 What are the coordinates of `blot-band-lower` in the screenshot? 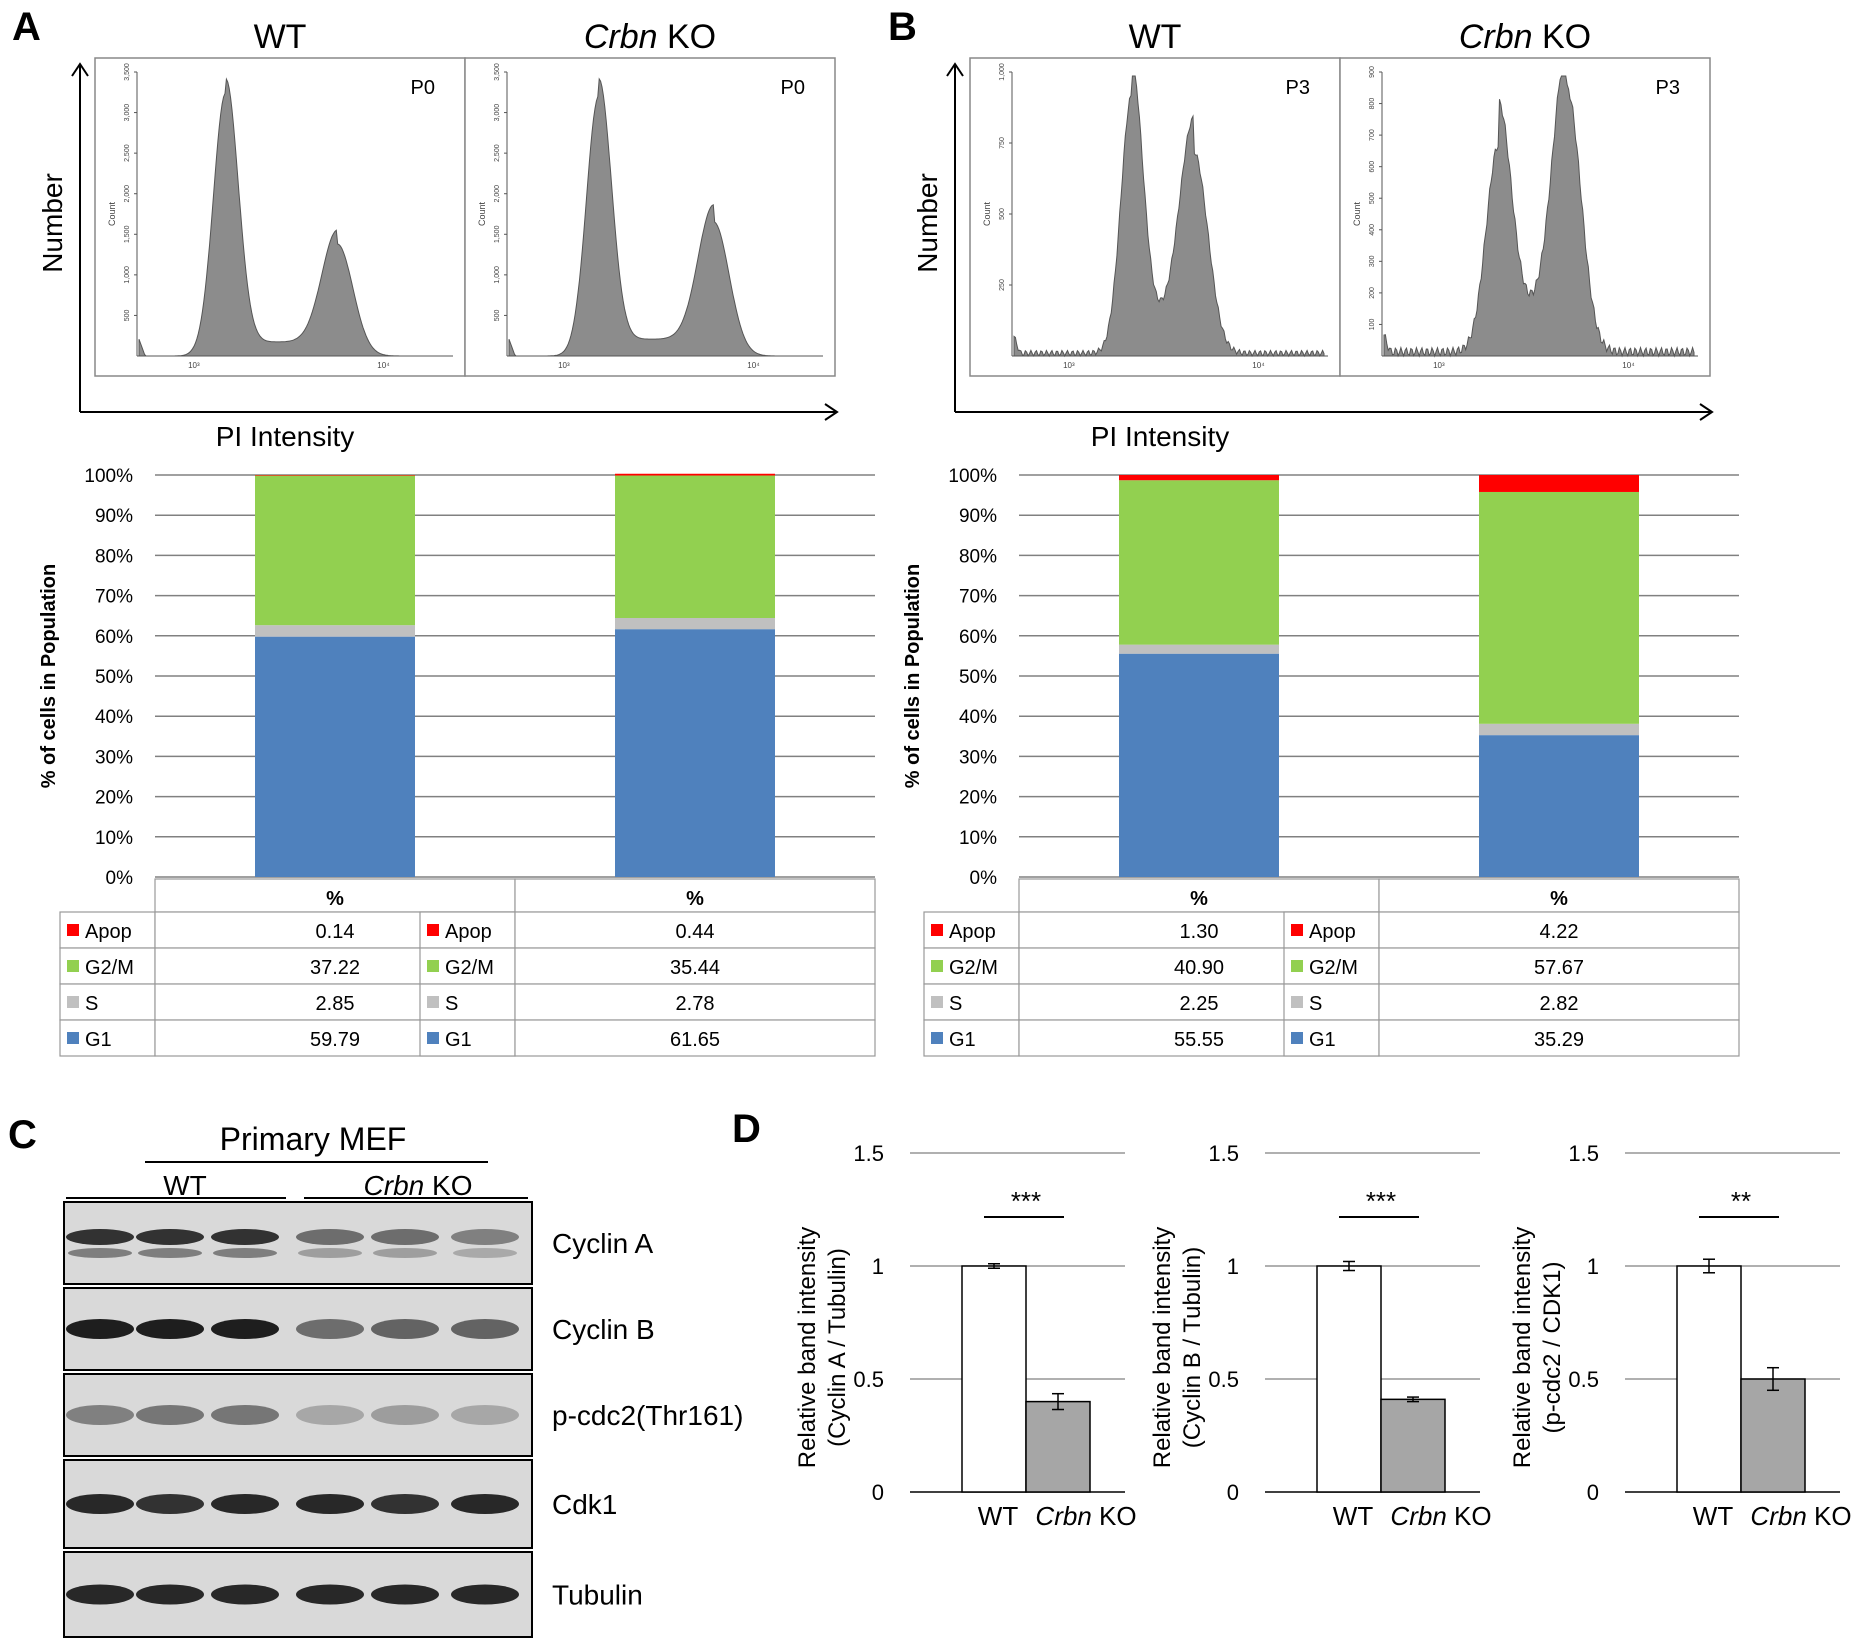 It's located at (170, 1253).